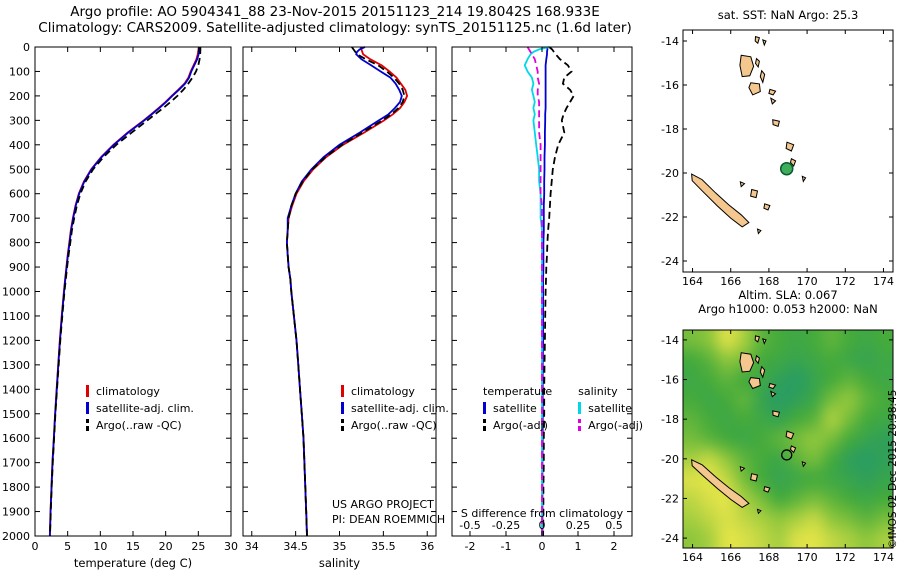 Image resolution: width=900 pixels, height=580 pixels. I want to click on tick-label: -22, so click(670, 498).